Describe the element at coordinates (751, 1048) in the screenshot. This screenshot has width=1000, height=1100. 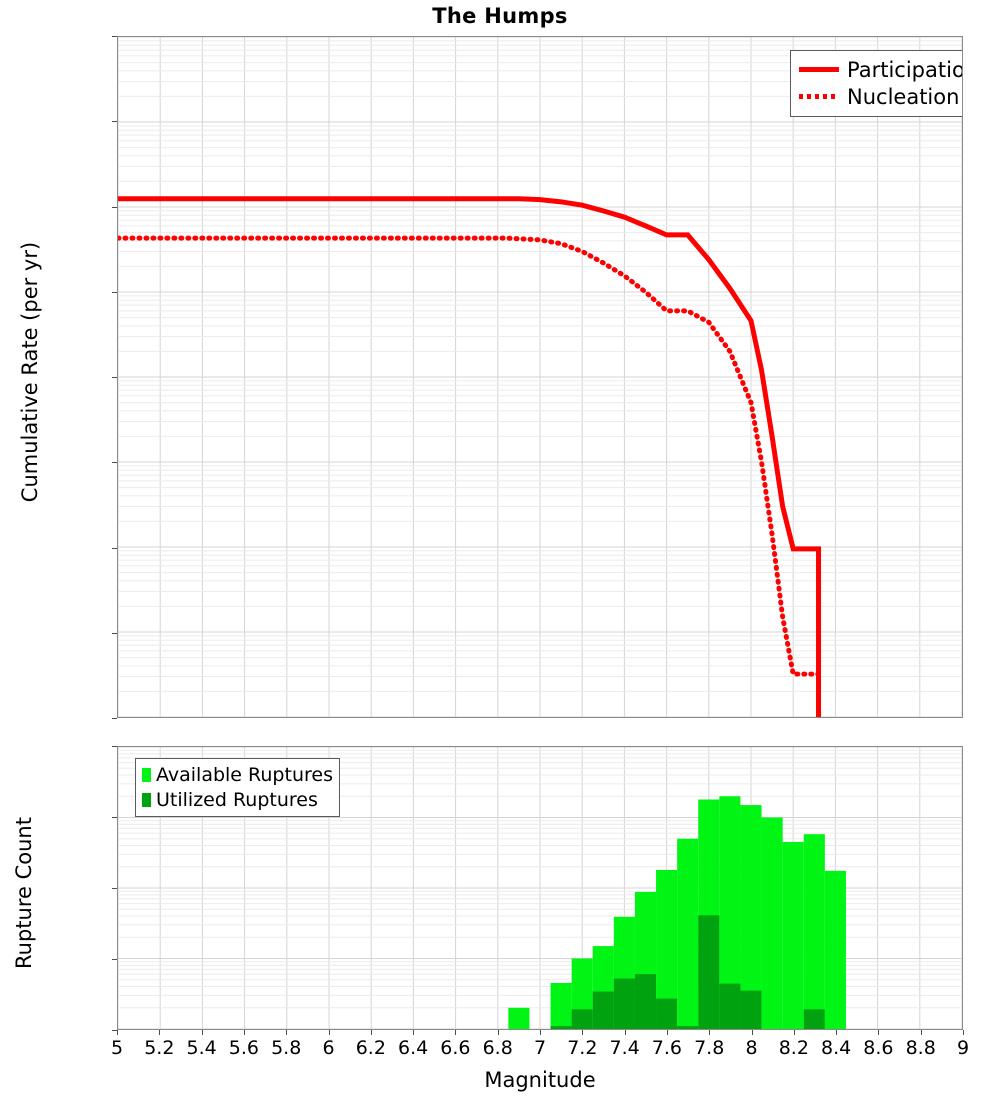
I see `x-tick-label: 8` at that location.